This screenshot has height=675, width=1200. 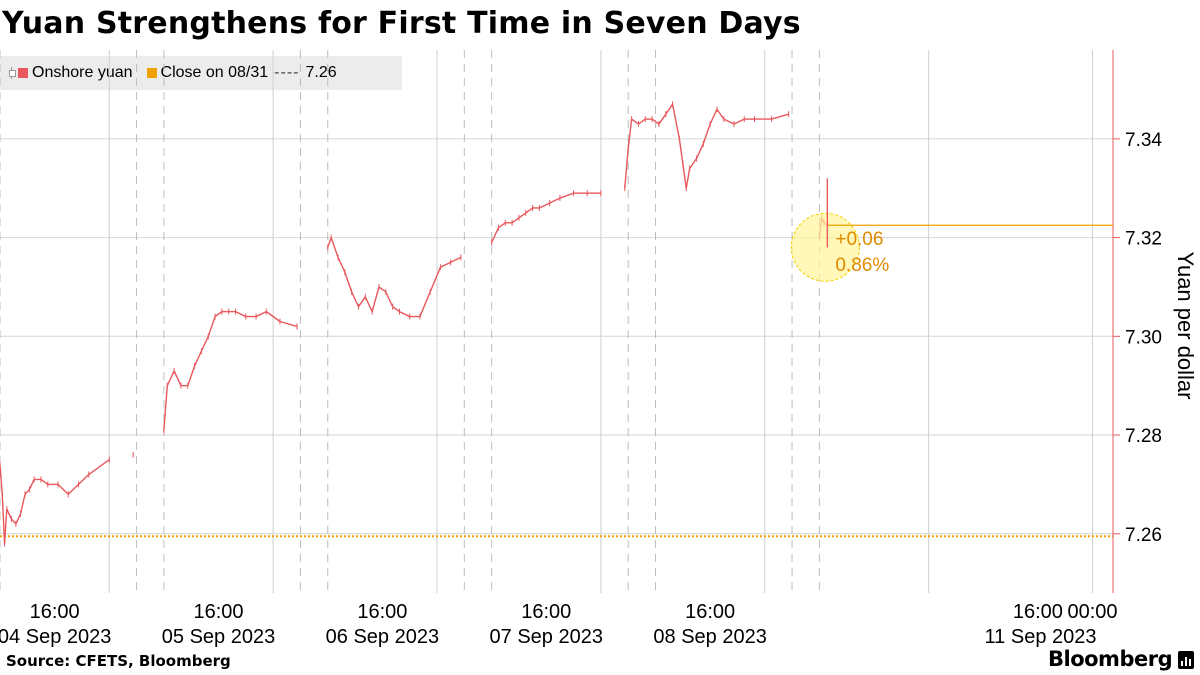 What do you see at coordinates (118, 661) in the screenshot?
I see `source-note: Source: CFETS, Bloomberg` at bounding box center [118, 661].